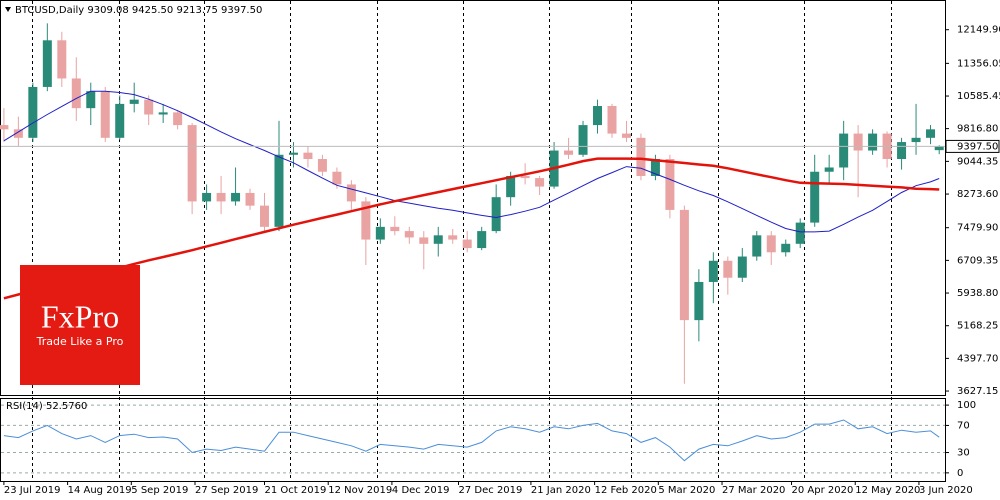 Image resolution: width=1000 pixels, height=500 pixels. Describe the element at coordinates (977, 129) in the screenshot. I see `y-tick-label: 9816.80` at that location.